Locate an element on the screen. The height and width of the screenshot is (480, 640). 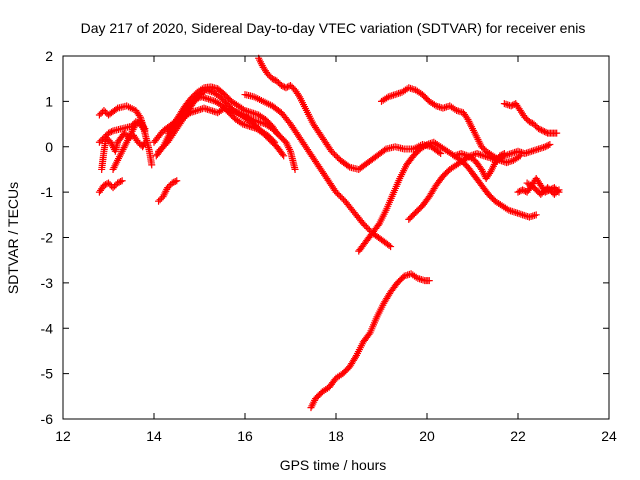
x-tick-label: 14 is located at coordinates (154, 436).